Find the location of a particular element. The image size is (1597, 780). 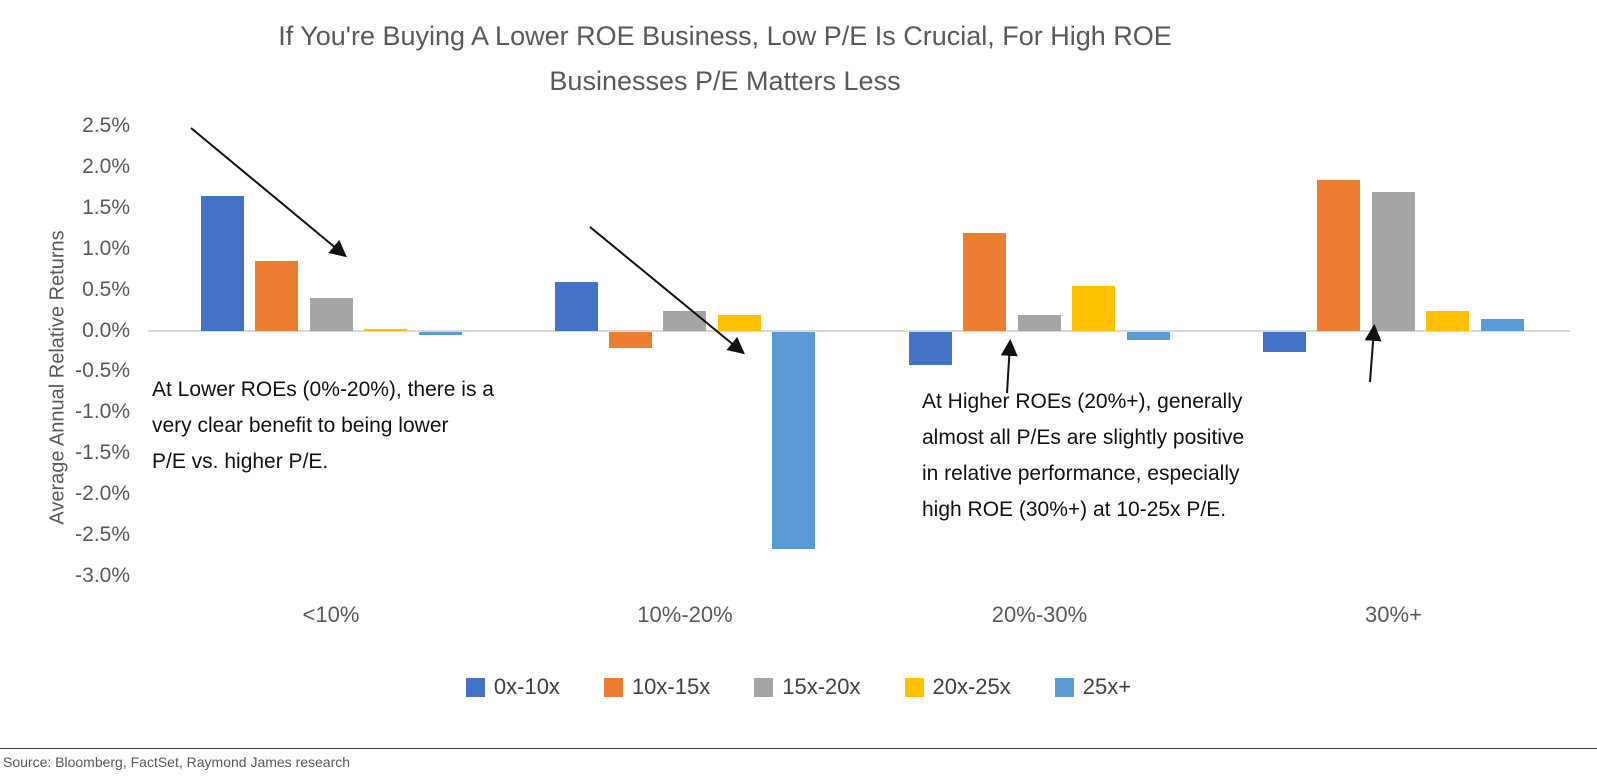

bar-10x-15x-30%+ is located at coordinates (1339, 255).